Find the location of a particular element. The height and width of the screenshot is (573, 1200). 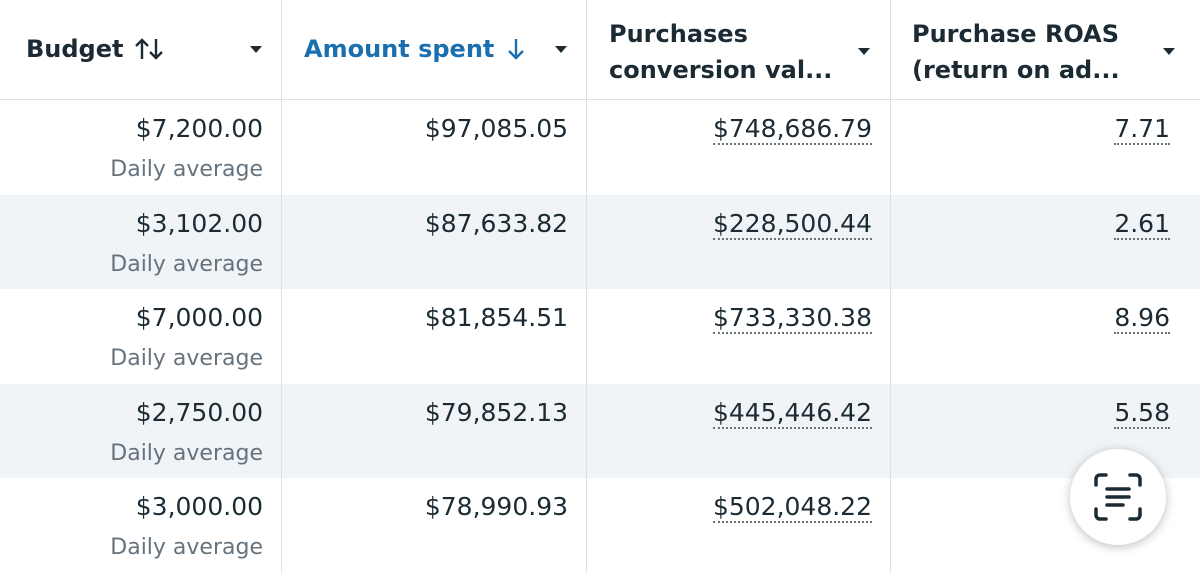

value-wrap: 5.58 is located at coordinates (1142, 413).